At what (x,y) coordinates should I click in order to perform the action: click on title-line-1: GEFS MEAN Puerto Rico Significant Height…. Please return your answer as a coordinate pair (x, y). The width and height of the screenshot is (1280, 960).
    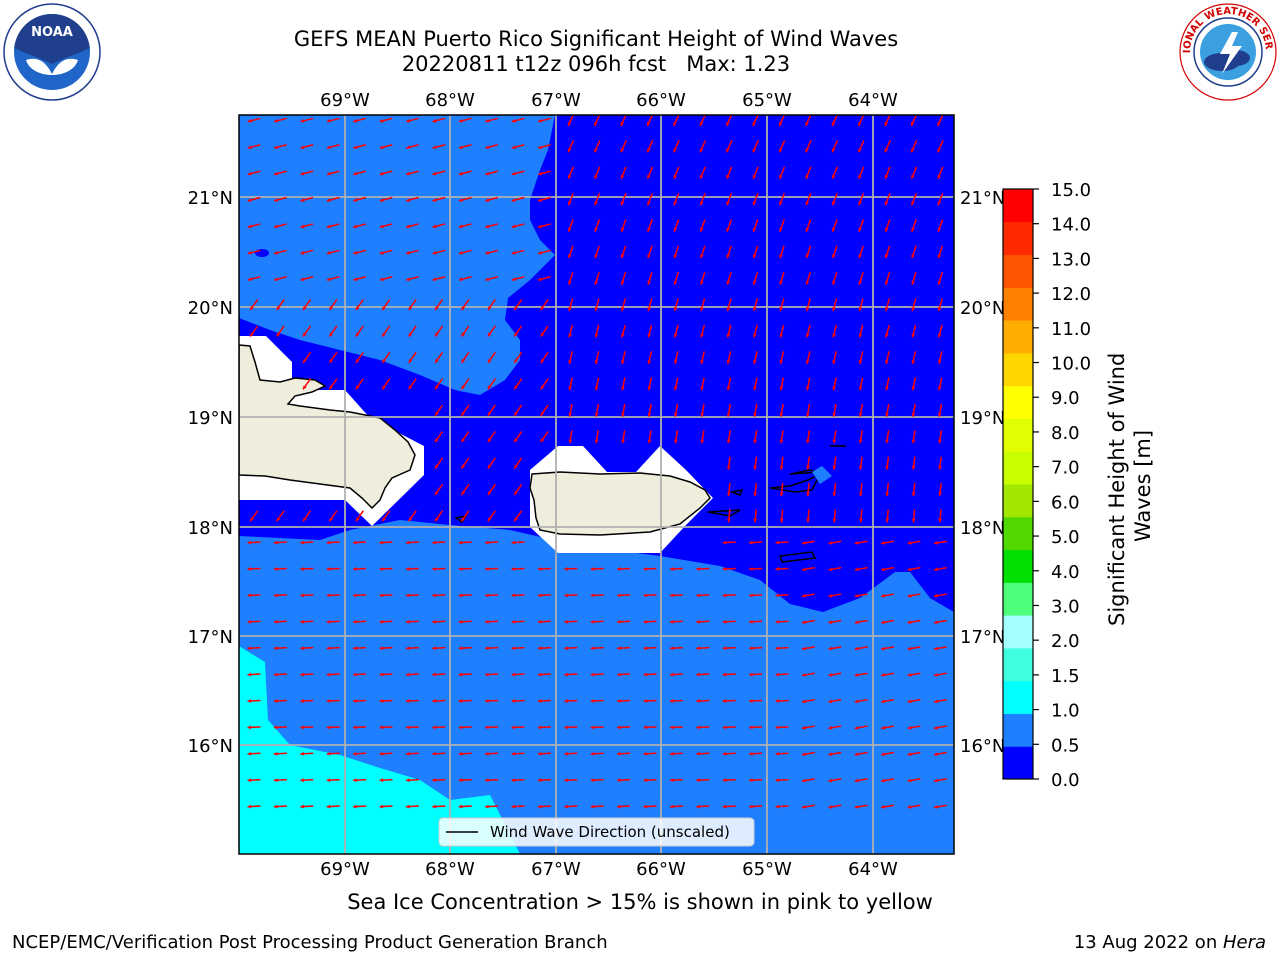
    Looking at the image, I should click on (596, 39).